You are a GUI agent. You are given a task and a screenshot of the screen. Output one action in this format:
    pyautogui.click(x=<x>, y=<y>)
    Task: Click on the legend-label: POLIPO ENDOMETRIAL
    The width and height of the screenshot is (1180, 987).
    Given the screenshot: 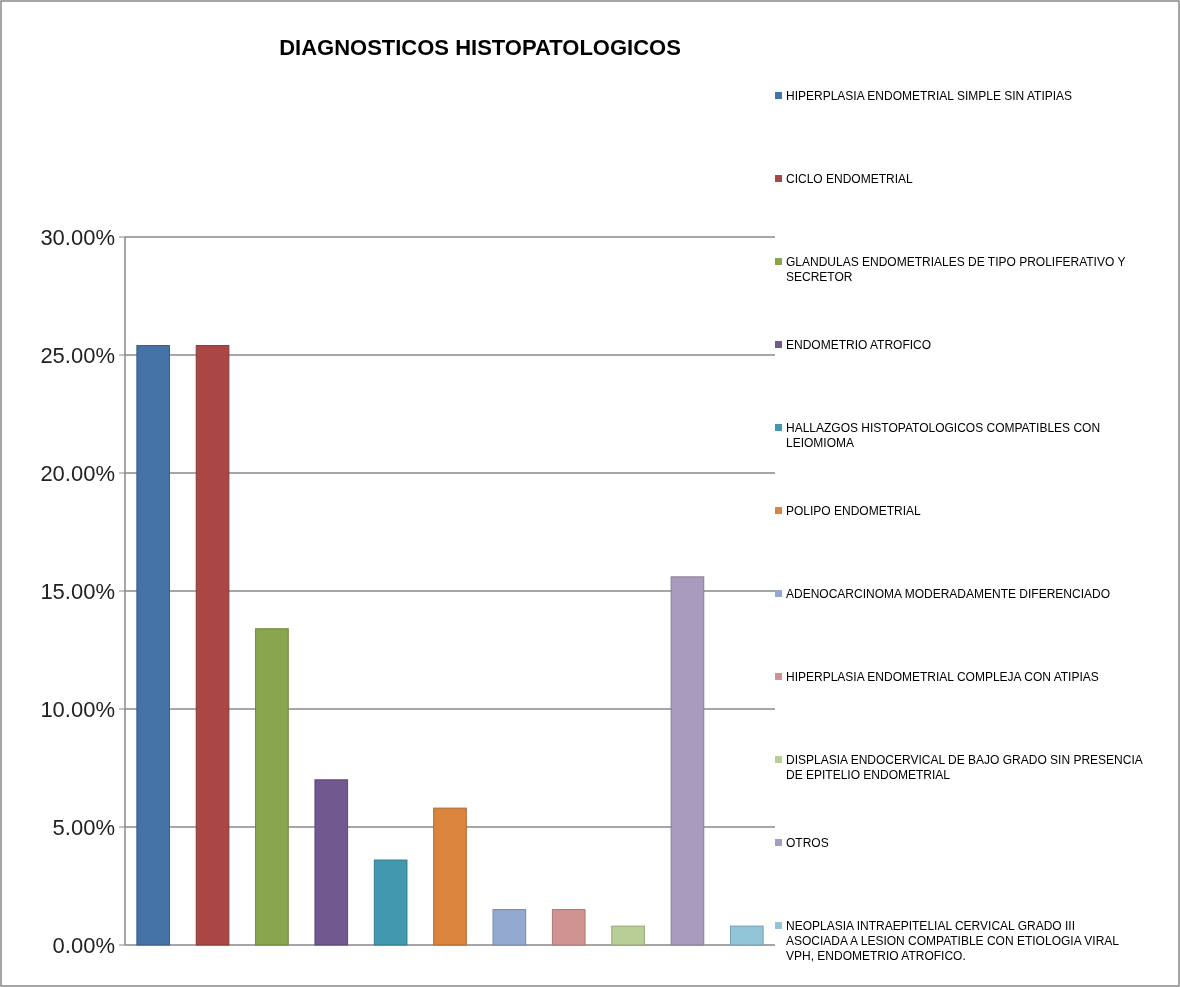 What is the action you would take?
    pyautogui.click(x=854, y=511)
    